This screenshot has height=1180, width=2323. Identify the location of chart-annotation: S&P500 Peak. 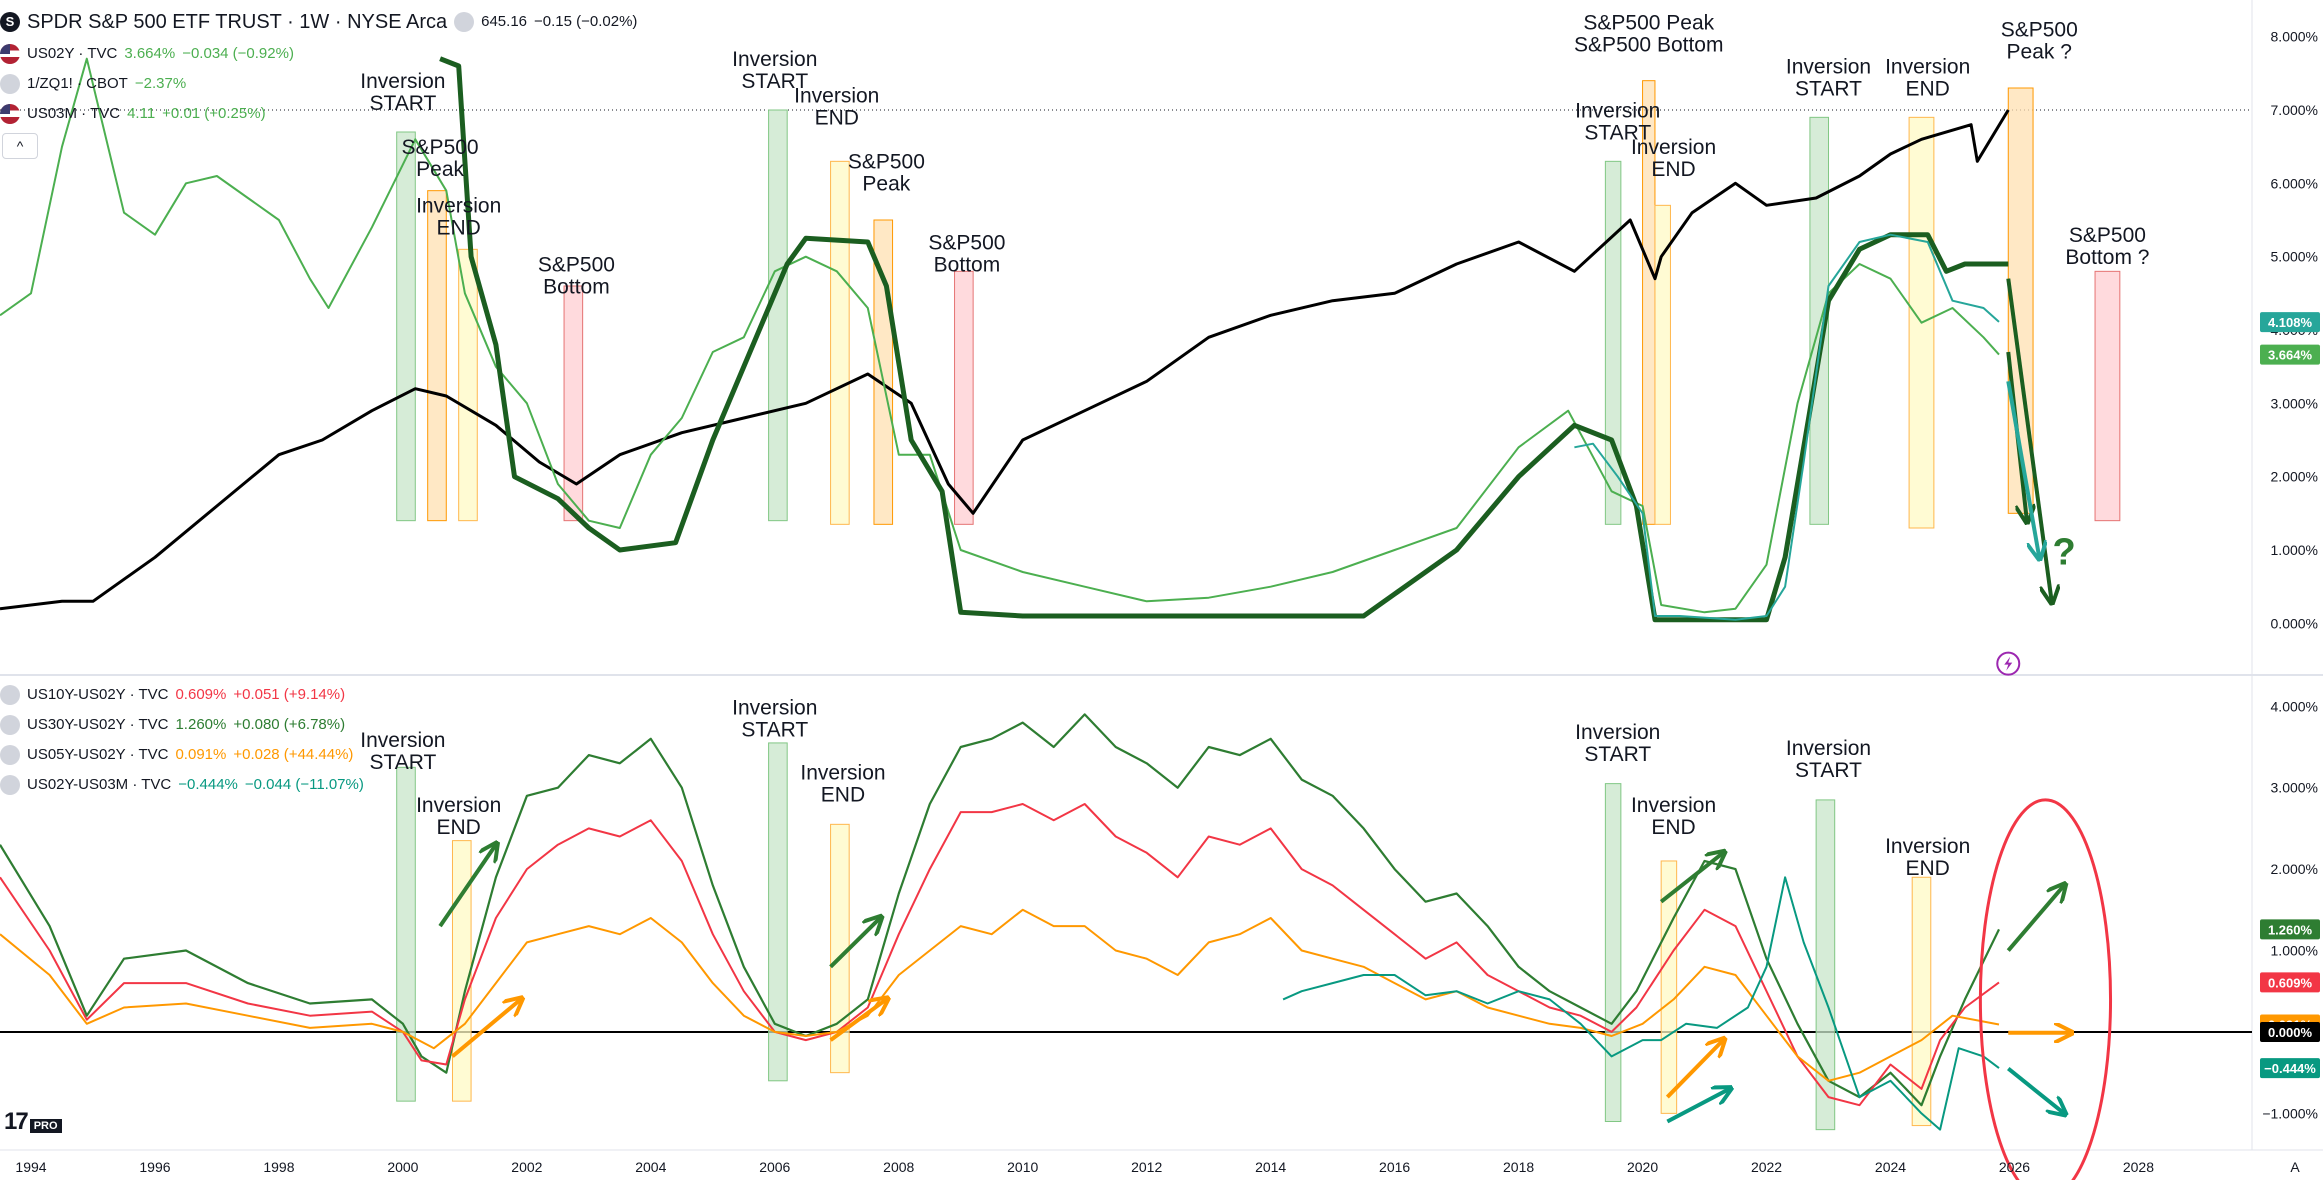
(440, 158).